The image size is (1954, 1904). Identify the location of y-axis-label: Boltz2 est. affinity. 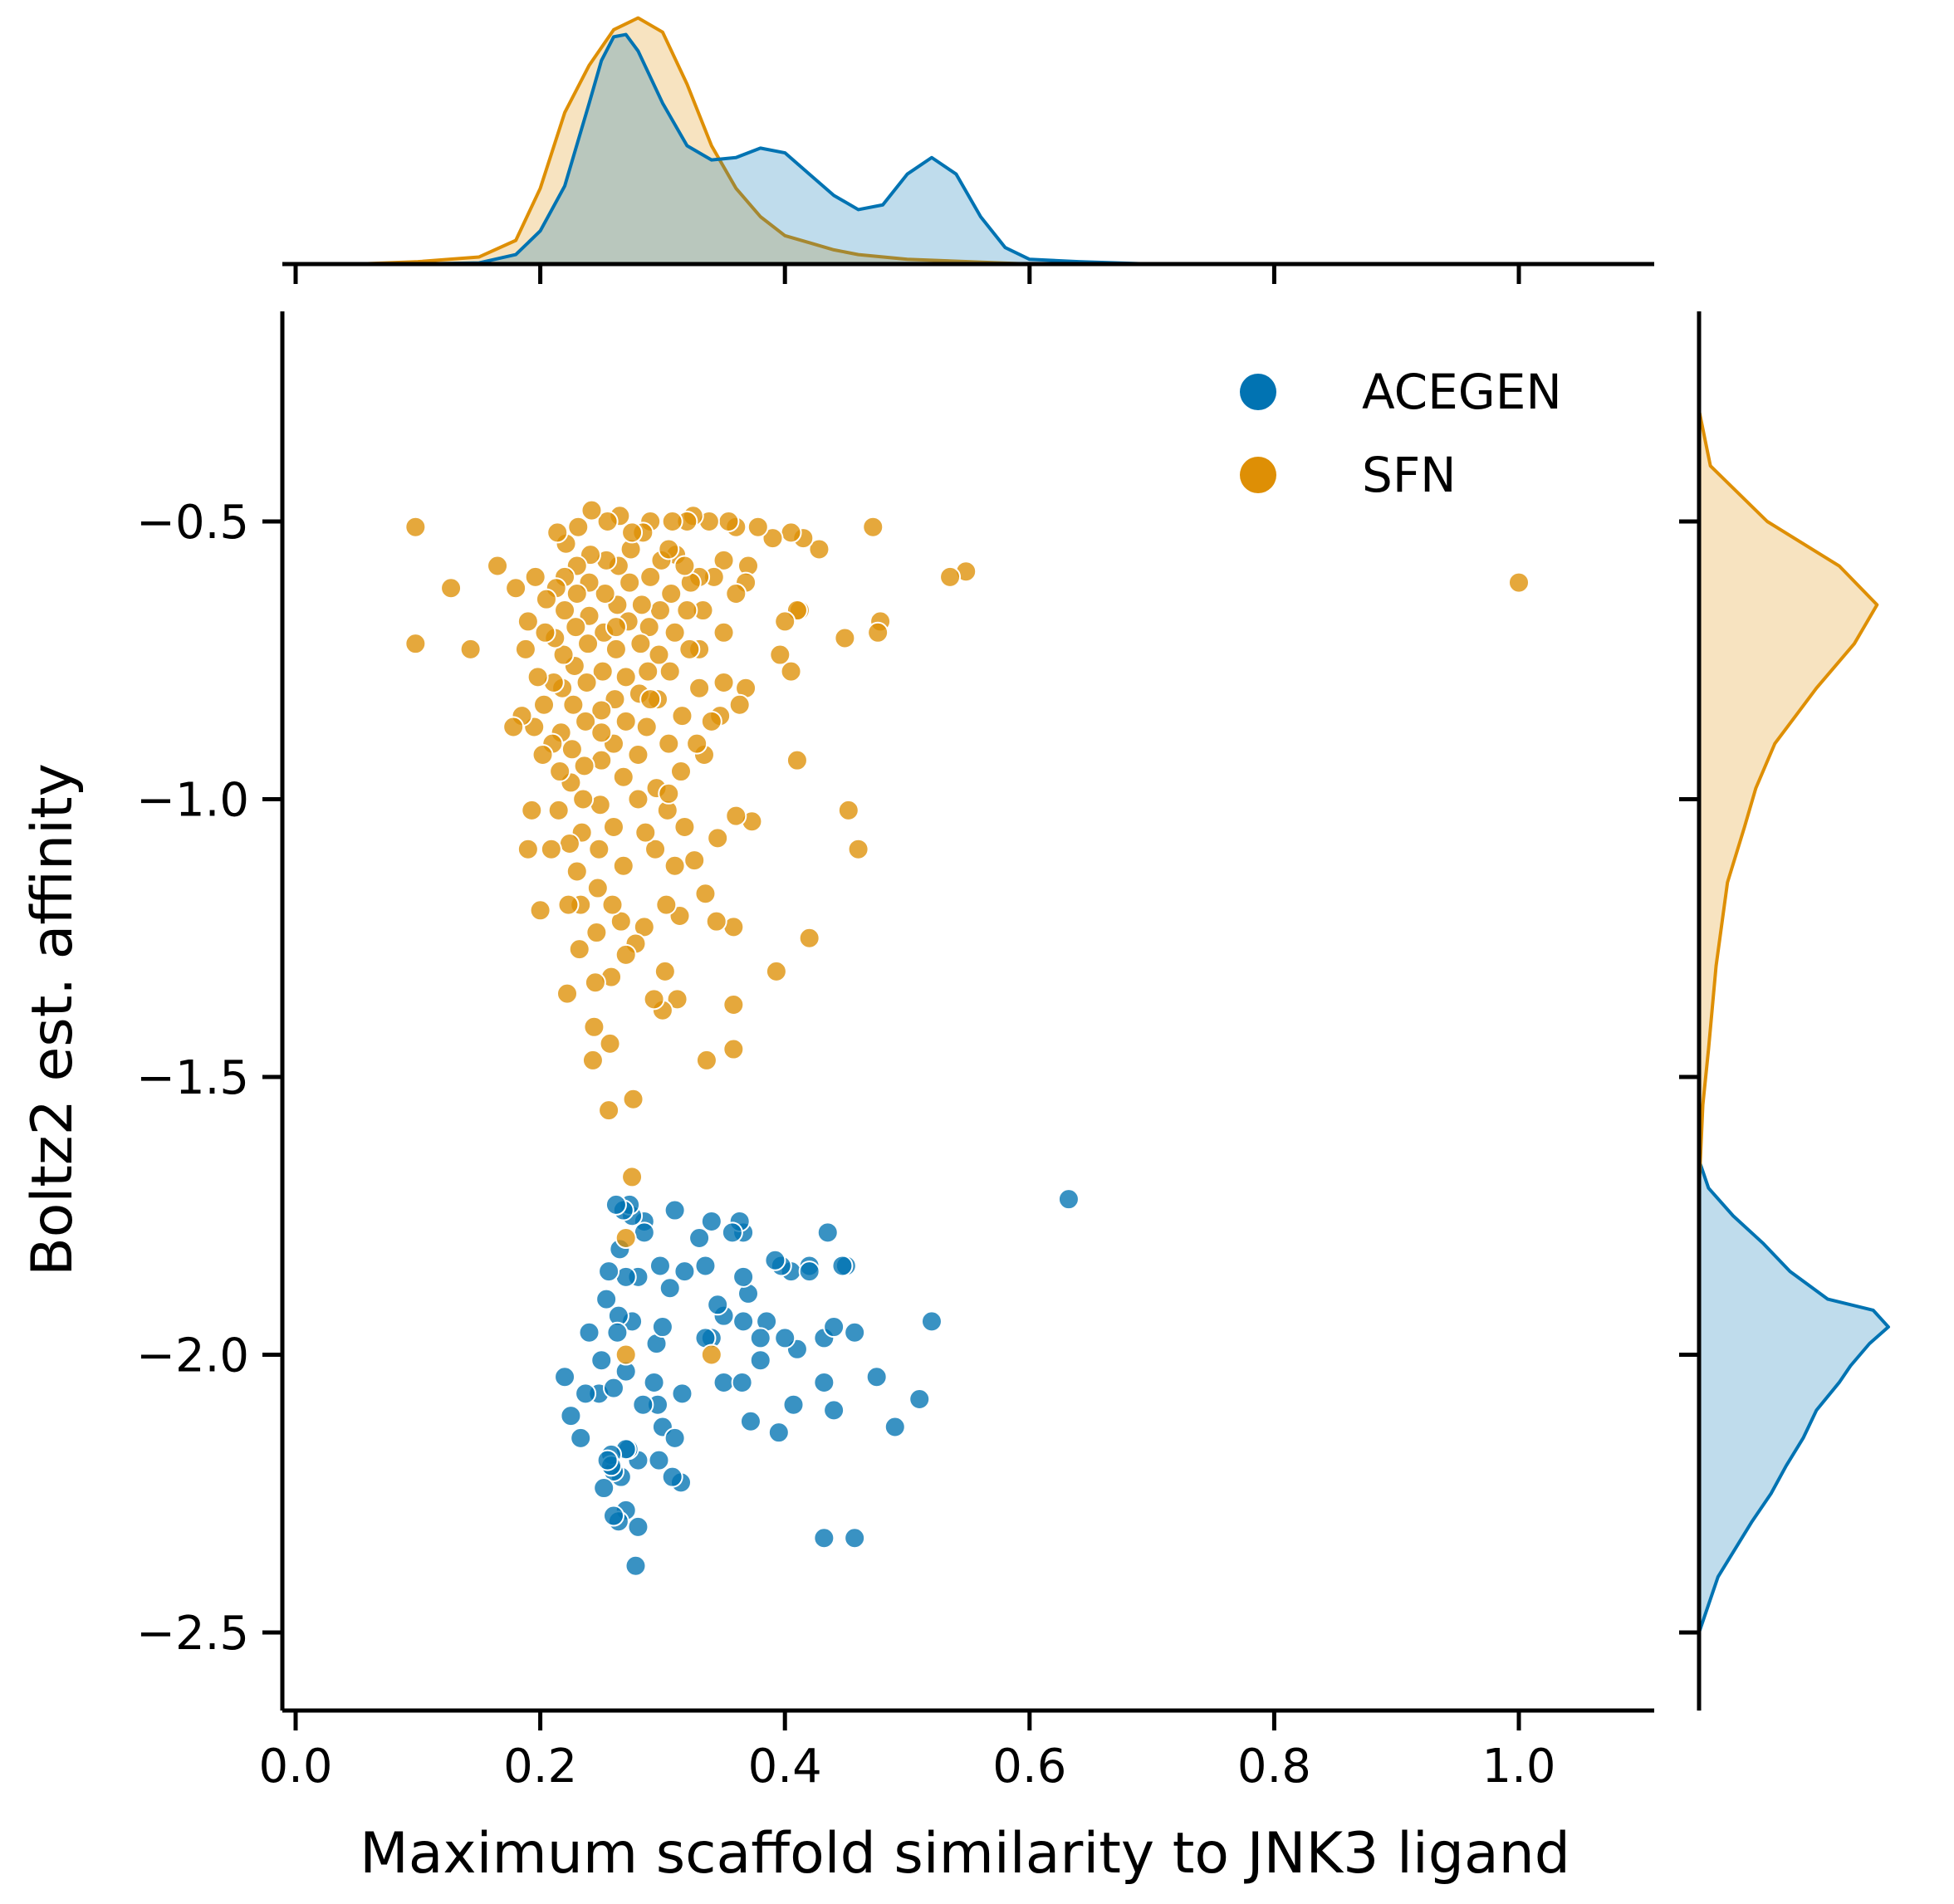
(53, 1019).